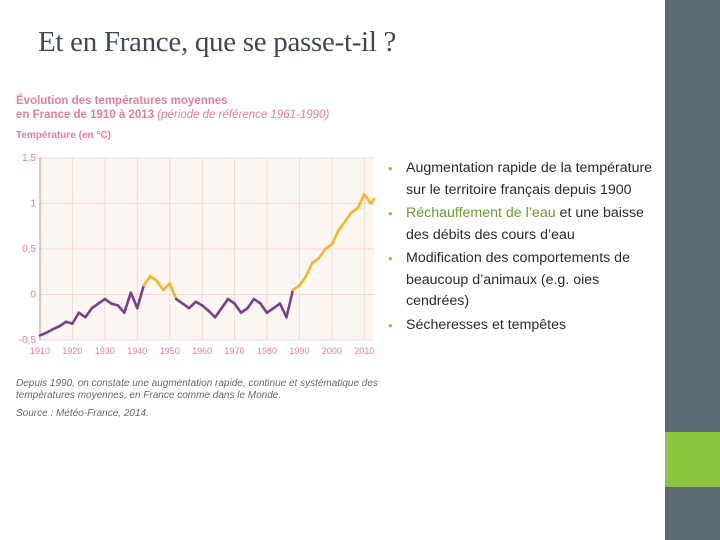 The width and height of the screenshot is (720, 540). I want to click on x-tick-label: 2010, so click(364, 351).